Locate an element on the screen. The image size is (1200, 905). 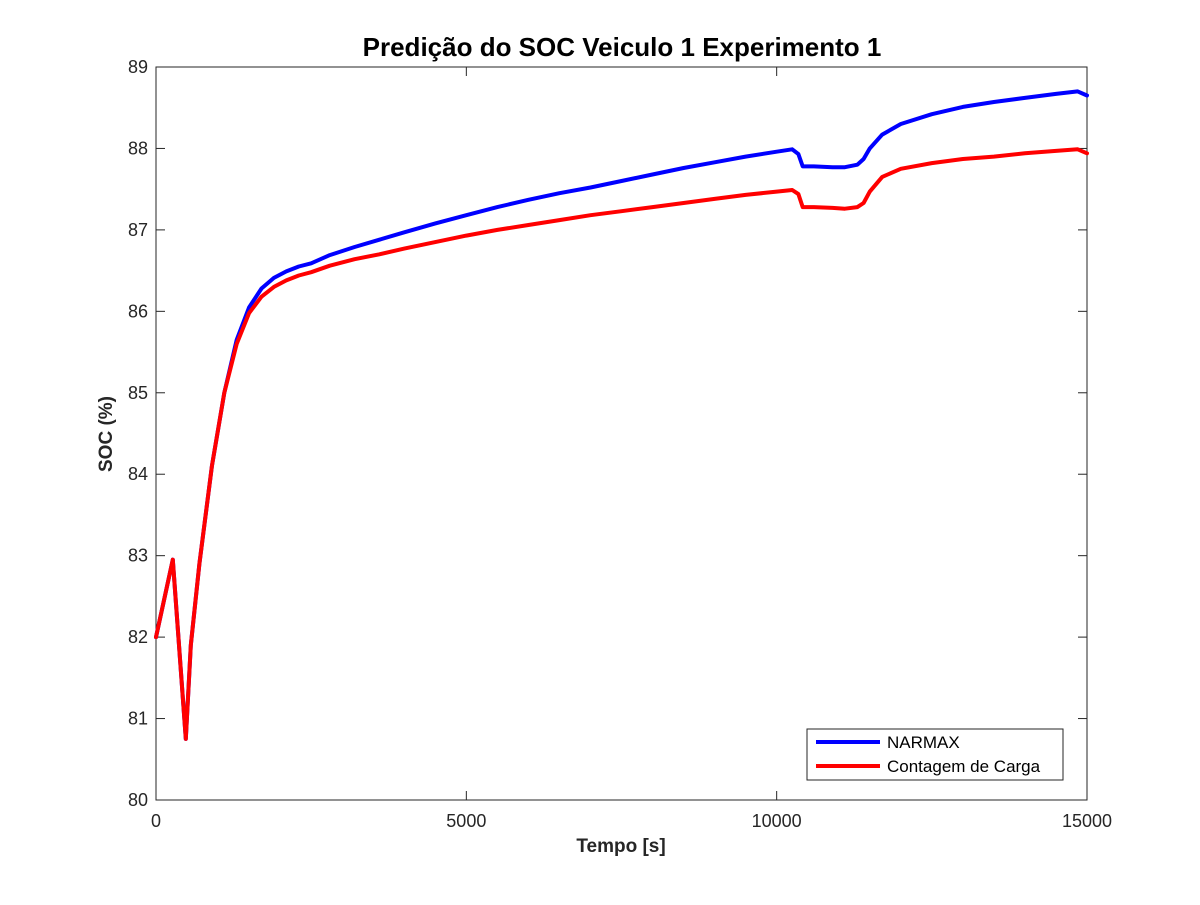
chart-title: Predição do SOC Veiculo 1 Experimento 1 is located at coordinates (622, 47).